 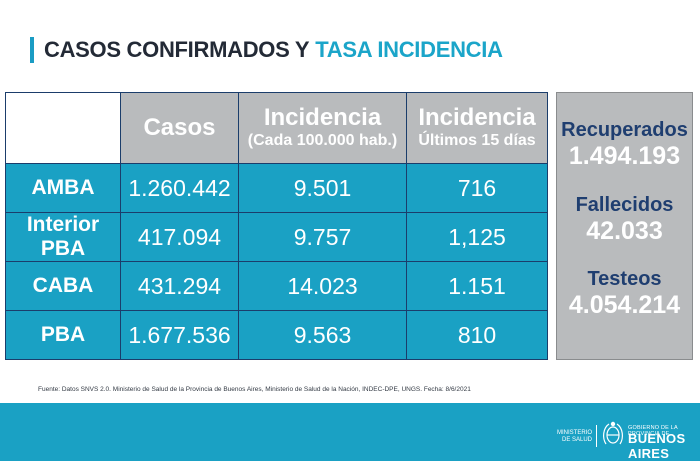 I want to click on recuperados-value: 1.494.193, so click(x=624, y=156).